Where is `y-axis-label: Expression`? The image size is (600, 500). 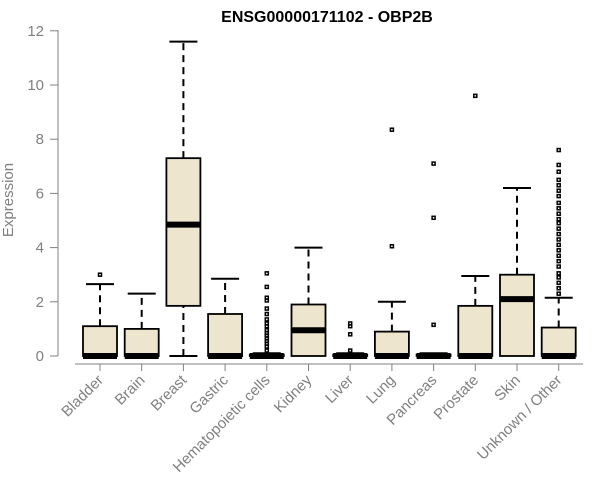 y-axis-label: Expression is located at coordinates (8, 200).